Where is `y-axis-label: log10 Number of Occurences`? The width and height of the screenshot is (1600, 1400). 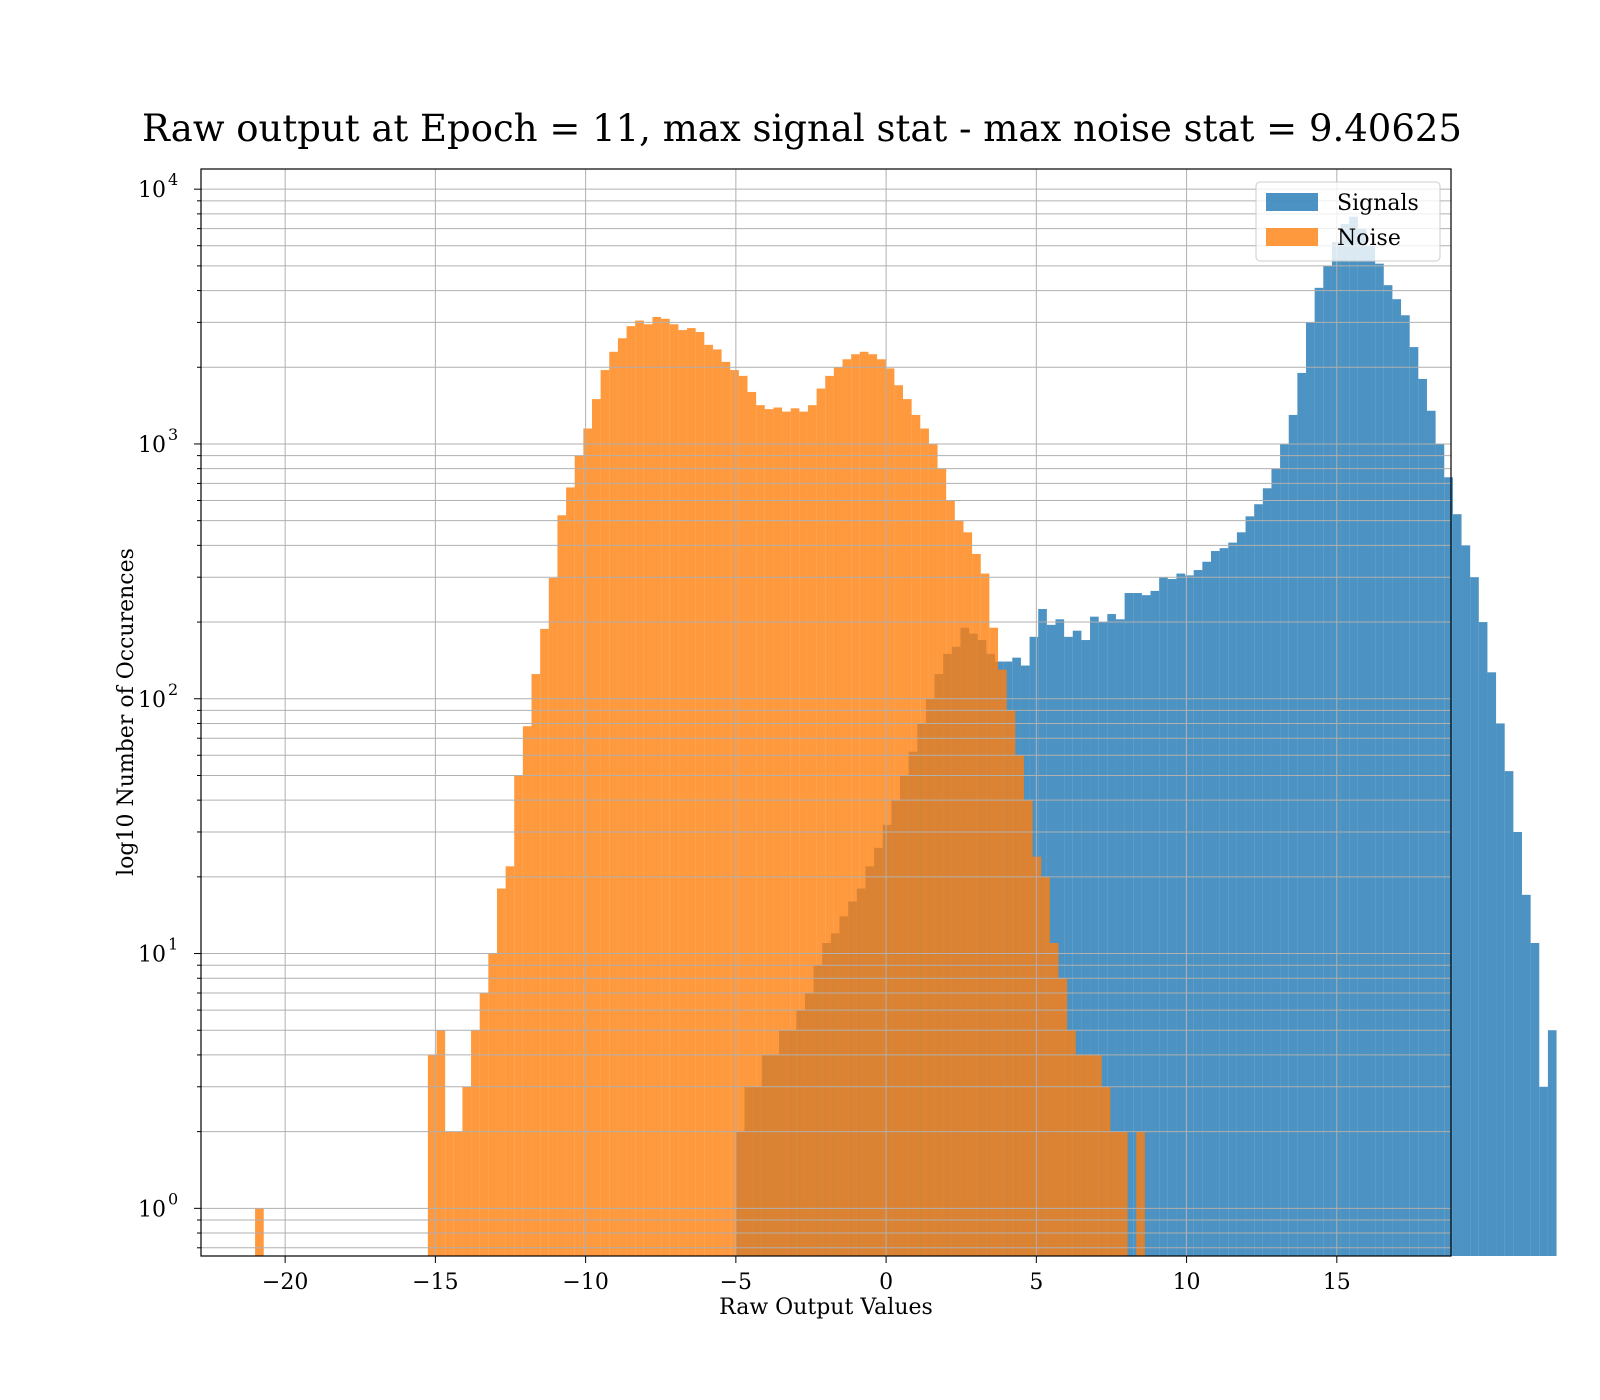
y-axis-label: log10 Number of Occurences is located at coordinates (126, 712).